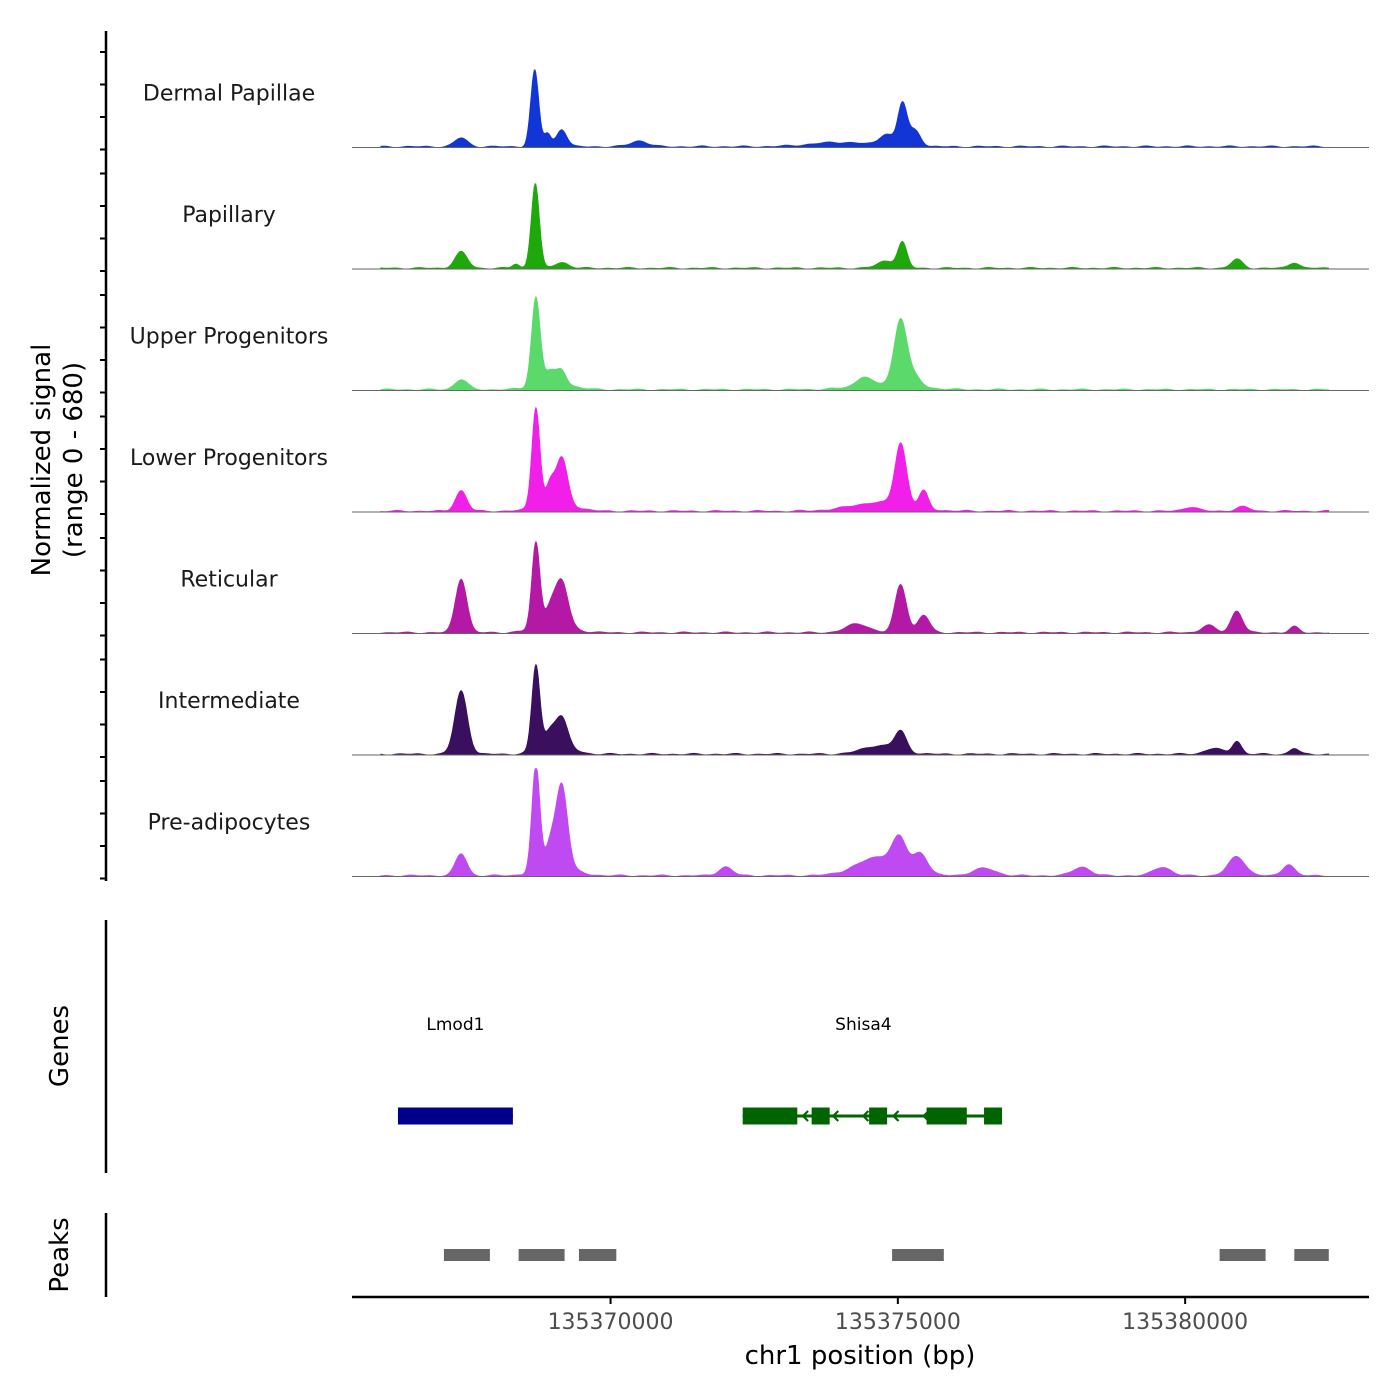 This screenshot has height=1400, width=1400. Describe the element at coordinates (455, 1025) in the screenshot. I see `gene-name: Lmod1` at that location.